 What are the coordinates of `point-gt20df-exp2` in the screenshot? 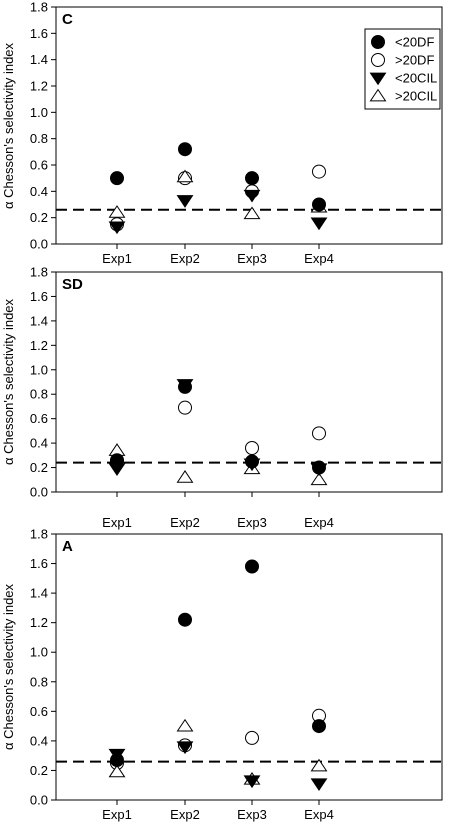 It's located at (185, 407).